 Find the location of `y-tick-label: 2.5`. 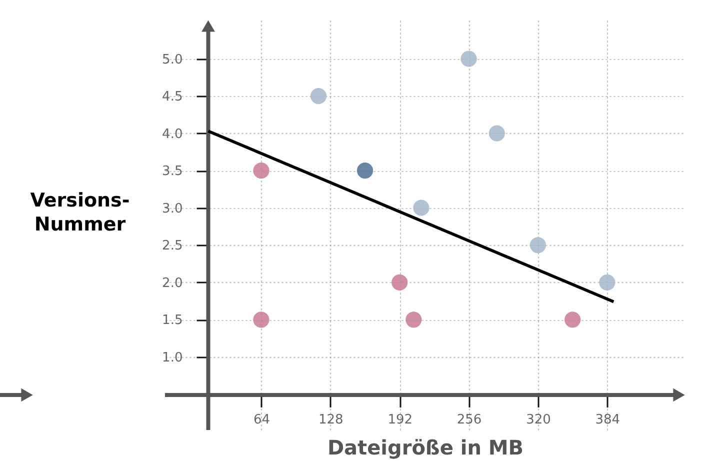

y-tick-label: 2.5 is located at coordinates (172, 246).